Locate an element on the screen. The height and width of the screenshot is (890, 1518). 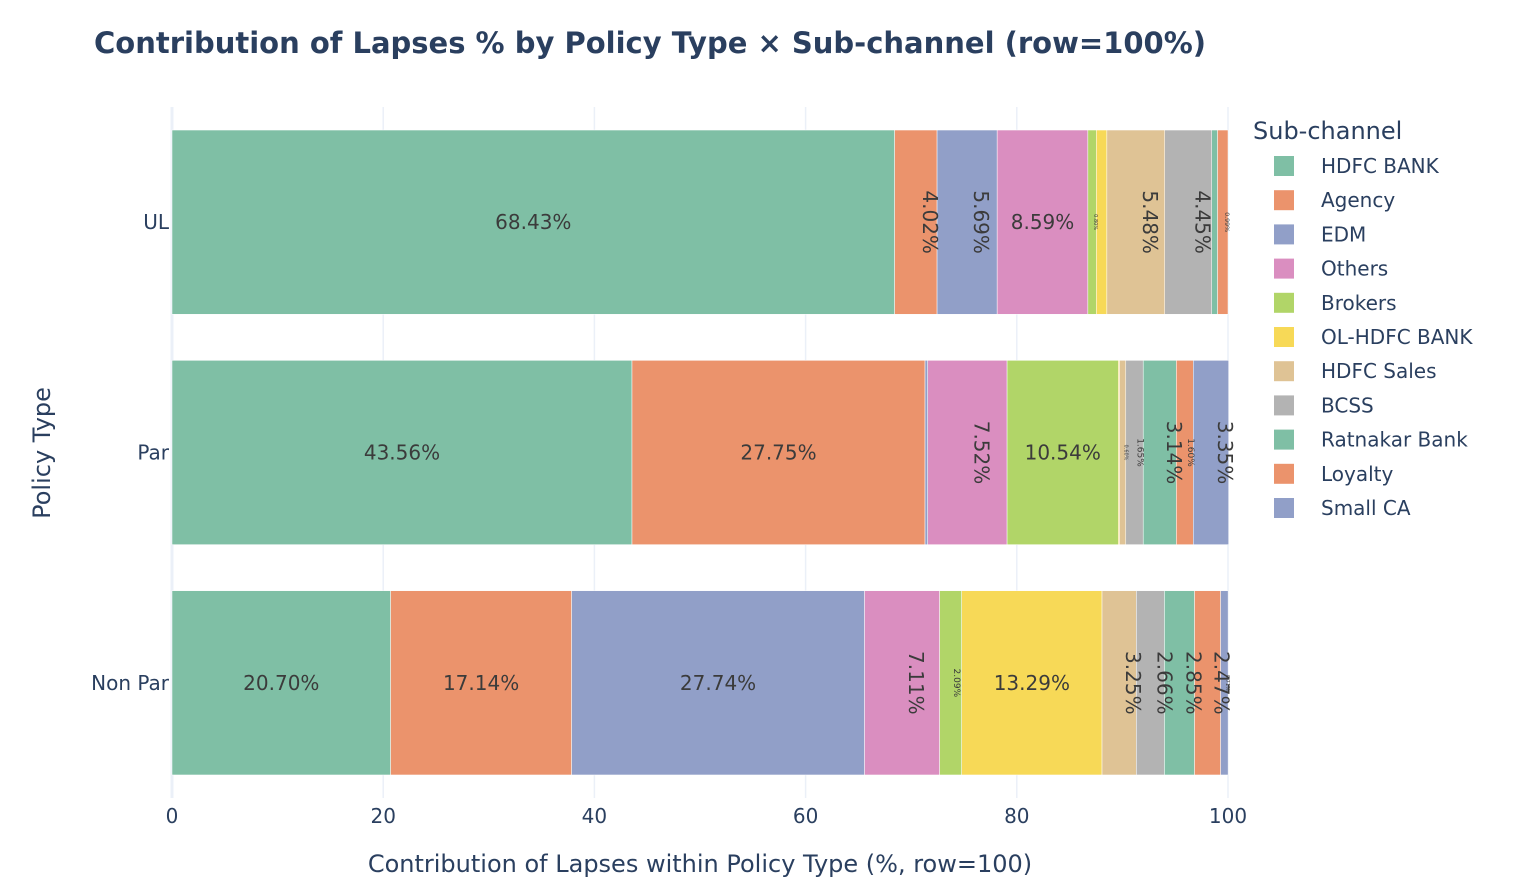
bar-data-label: 27.75% is located at coordinates (778, 453).